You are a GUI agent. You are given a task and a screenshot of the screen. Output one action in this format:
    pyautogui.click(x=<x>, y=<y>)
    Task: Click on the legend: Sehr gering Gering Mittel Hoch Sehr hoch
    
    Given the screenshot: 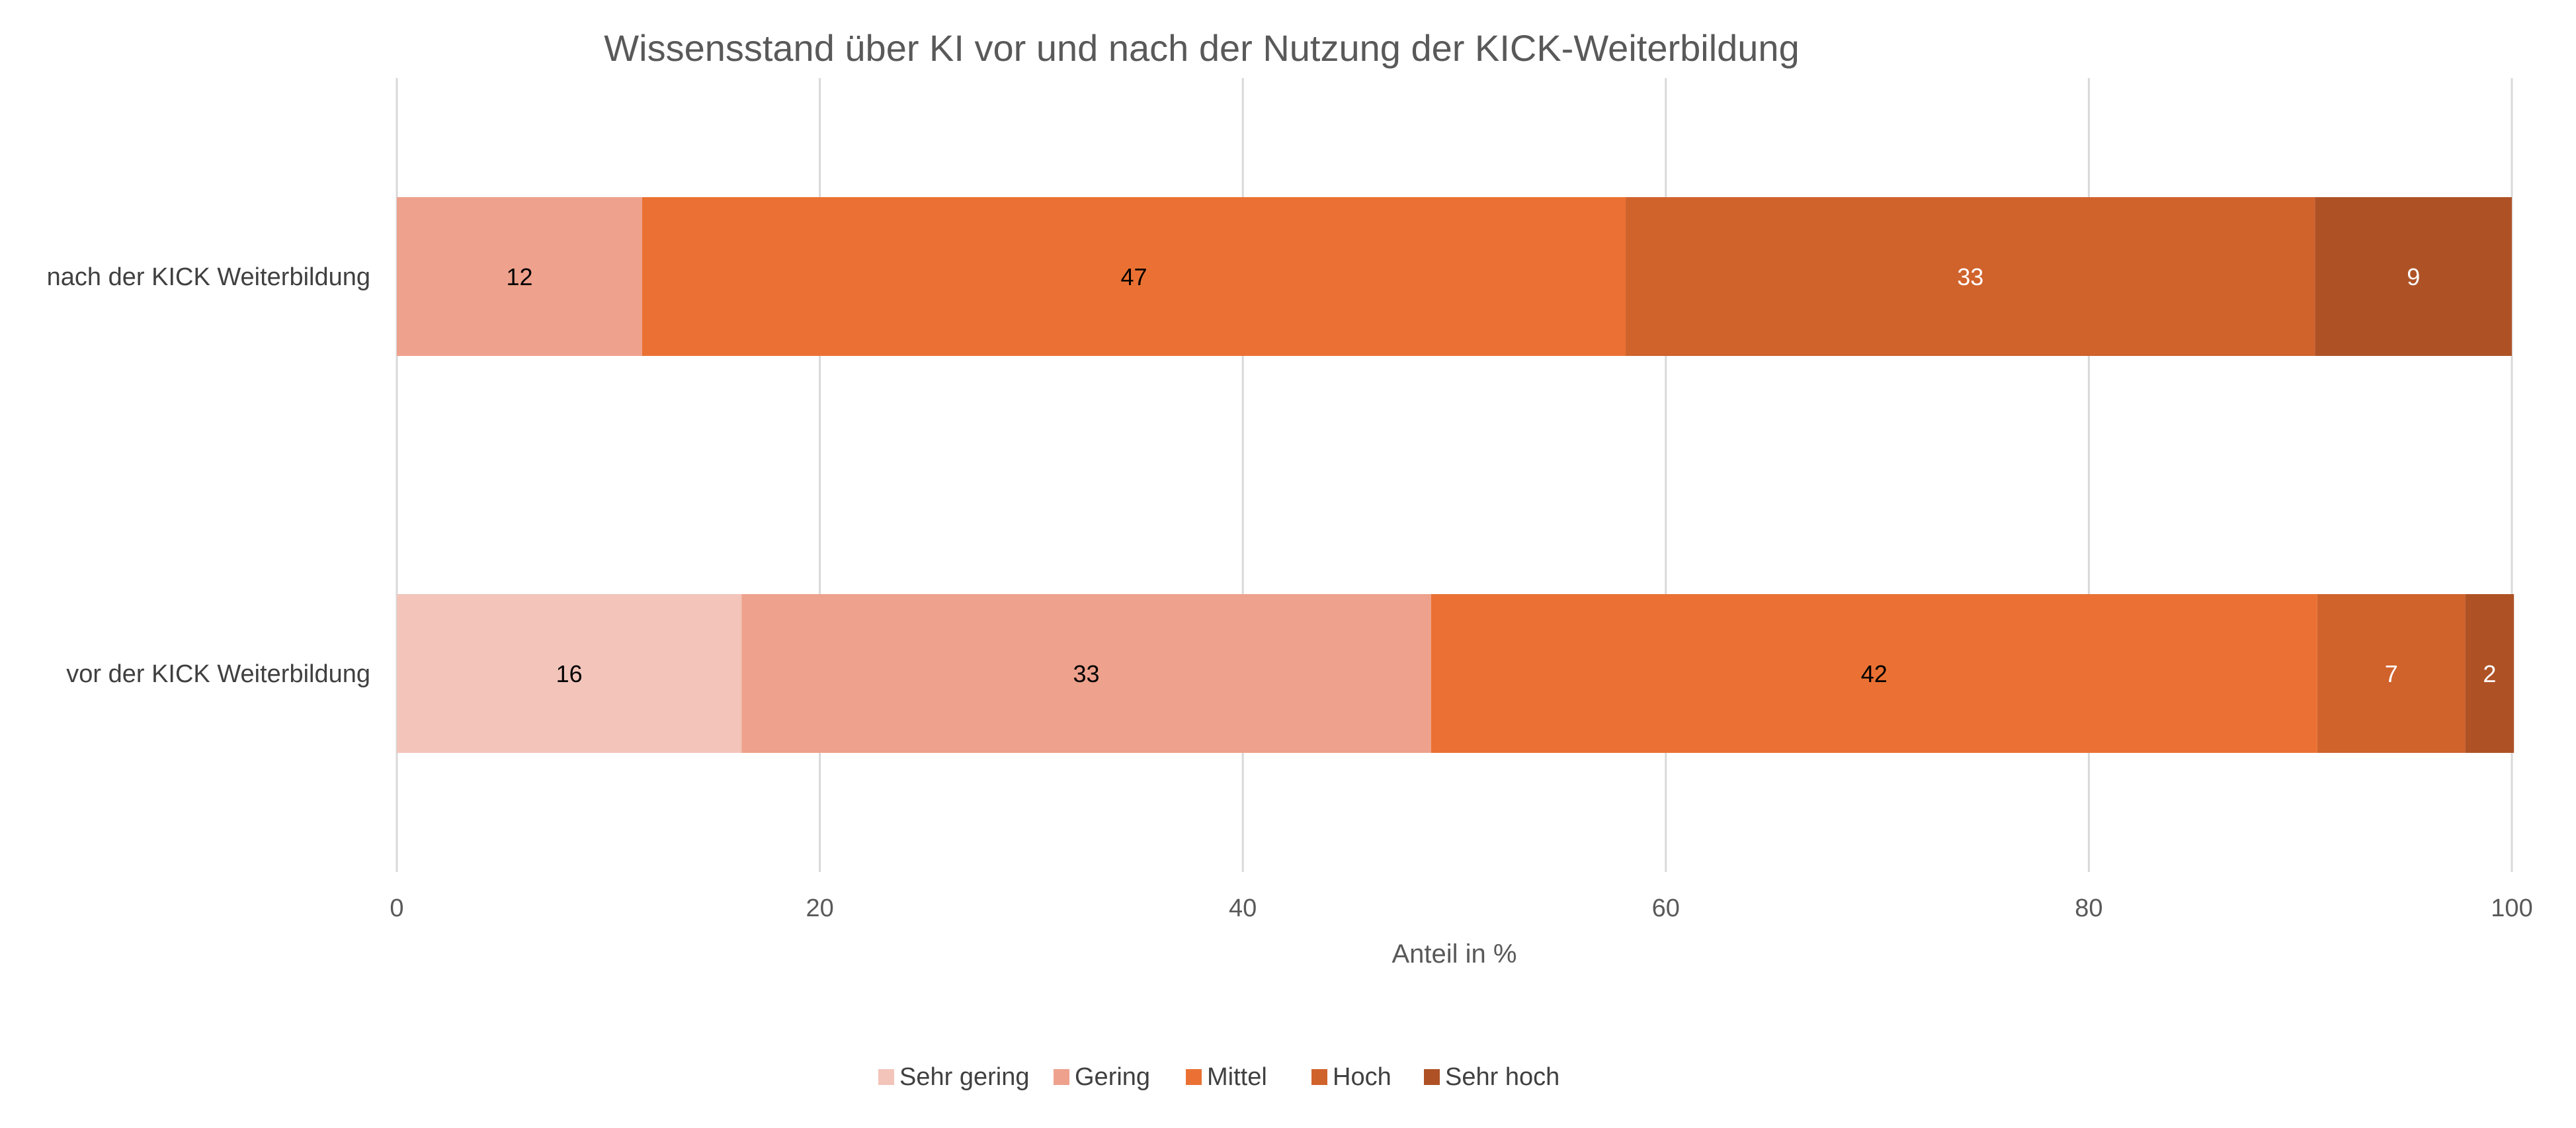 What is the action you would take?
    pyautogui.click(x=1218, y=1077)
    